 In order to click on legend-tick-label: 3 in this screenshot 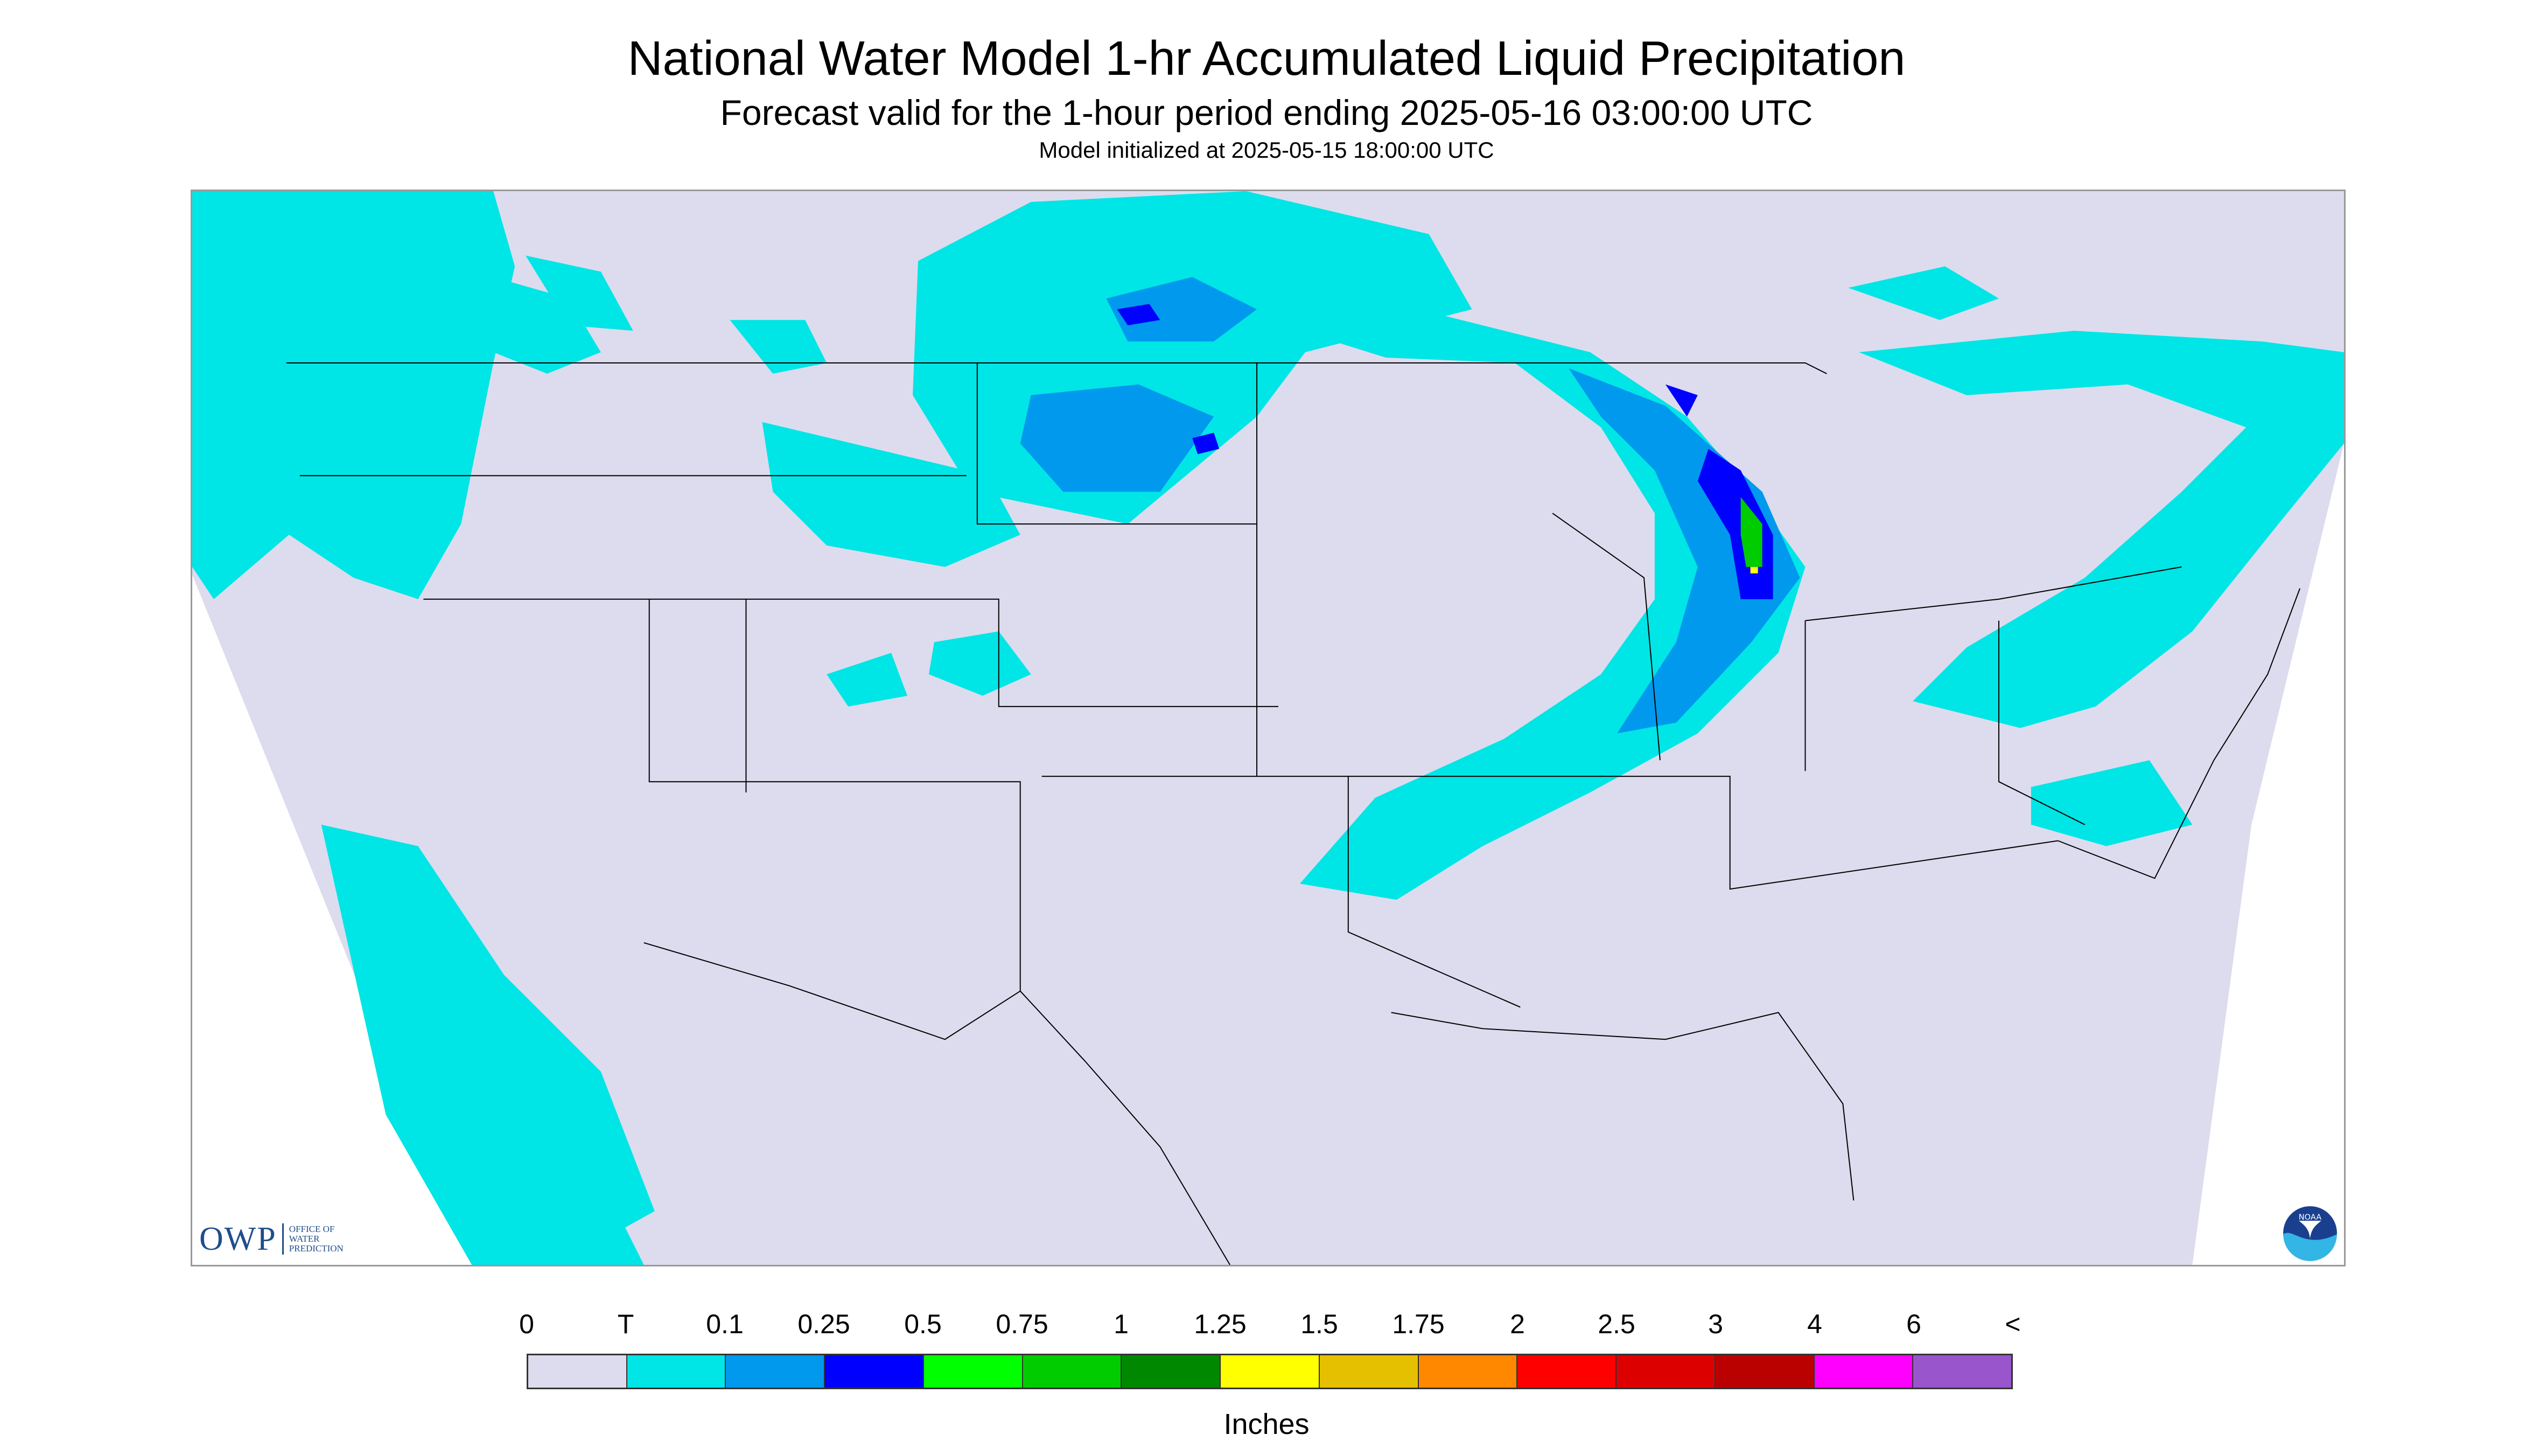, I will do `click(1715, 1324)`.